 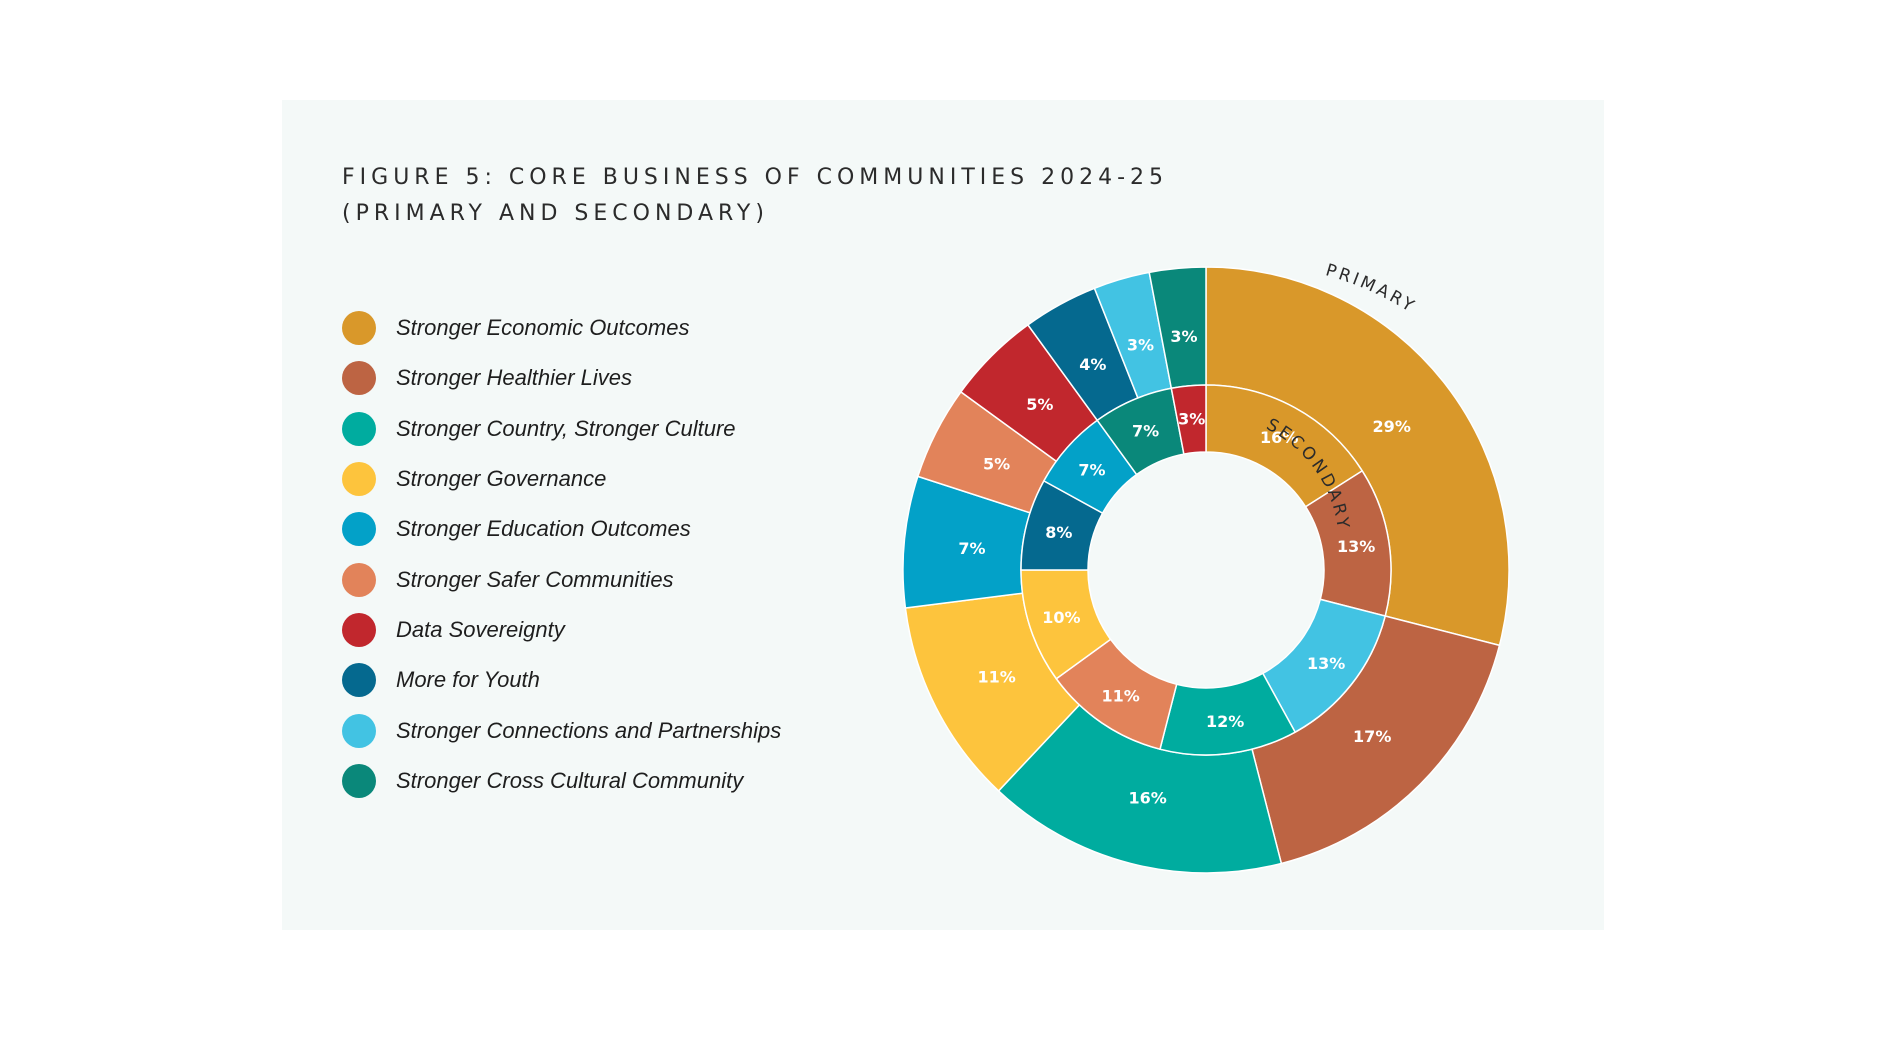 I want to click on secondary-label-stronger-connections-and-partnerships: 13%, so click(x=1326, y=663).